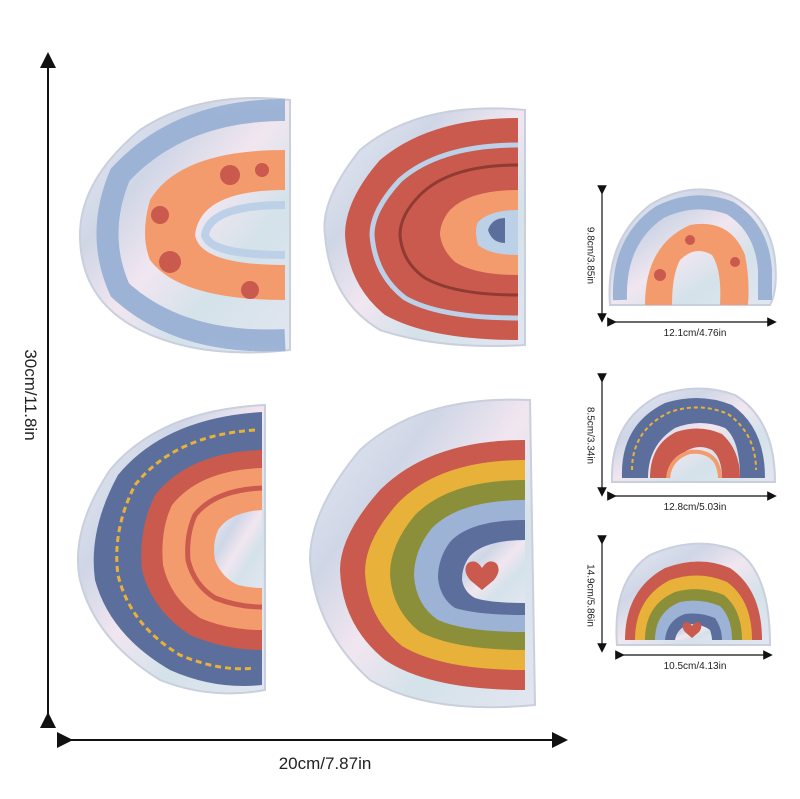 The width and height of the screenshot is (800, 799). Describe the element at coordinates (695, 333) in the screenshot. I see `sticker-1-width-label: 12.1cm/4.76in` at that location.